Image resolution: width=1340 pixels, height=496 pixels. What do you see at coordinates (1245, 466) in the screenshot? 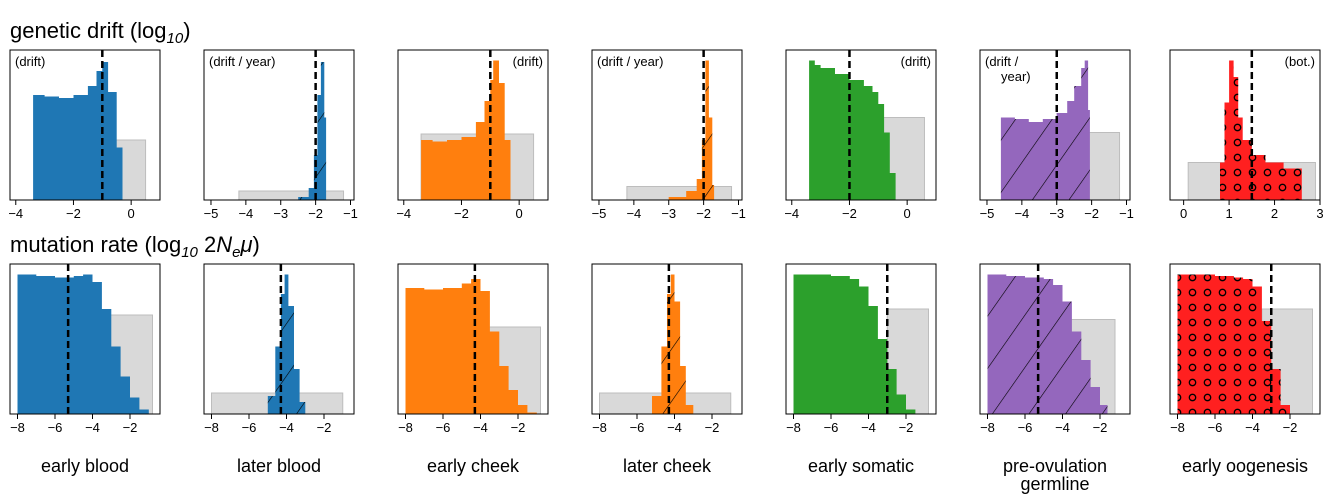
I see `column-label: early oogenesis` at bounding box center [1245, 466].